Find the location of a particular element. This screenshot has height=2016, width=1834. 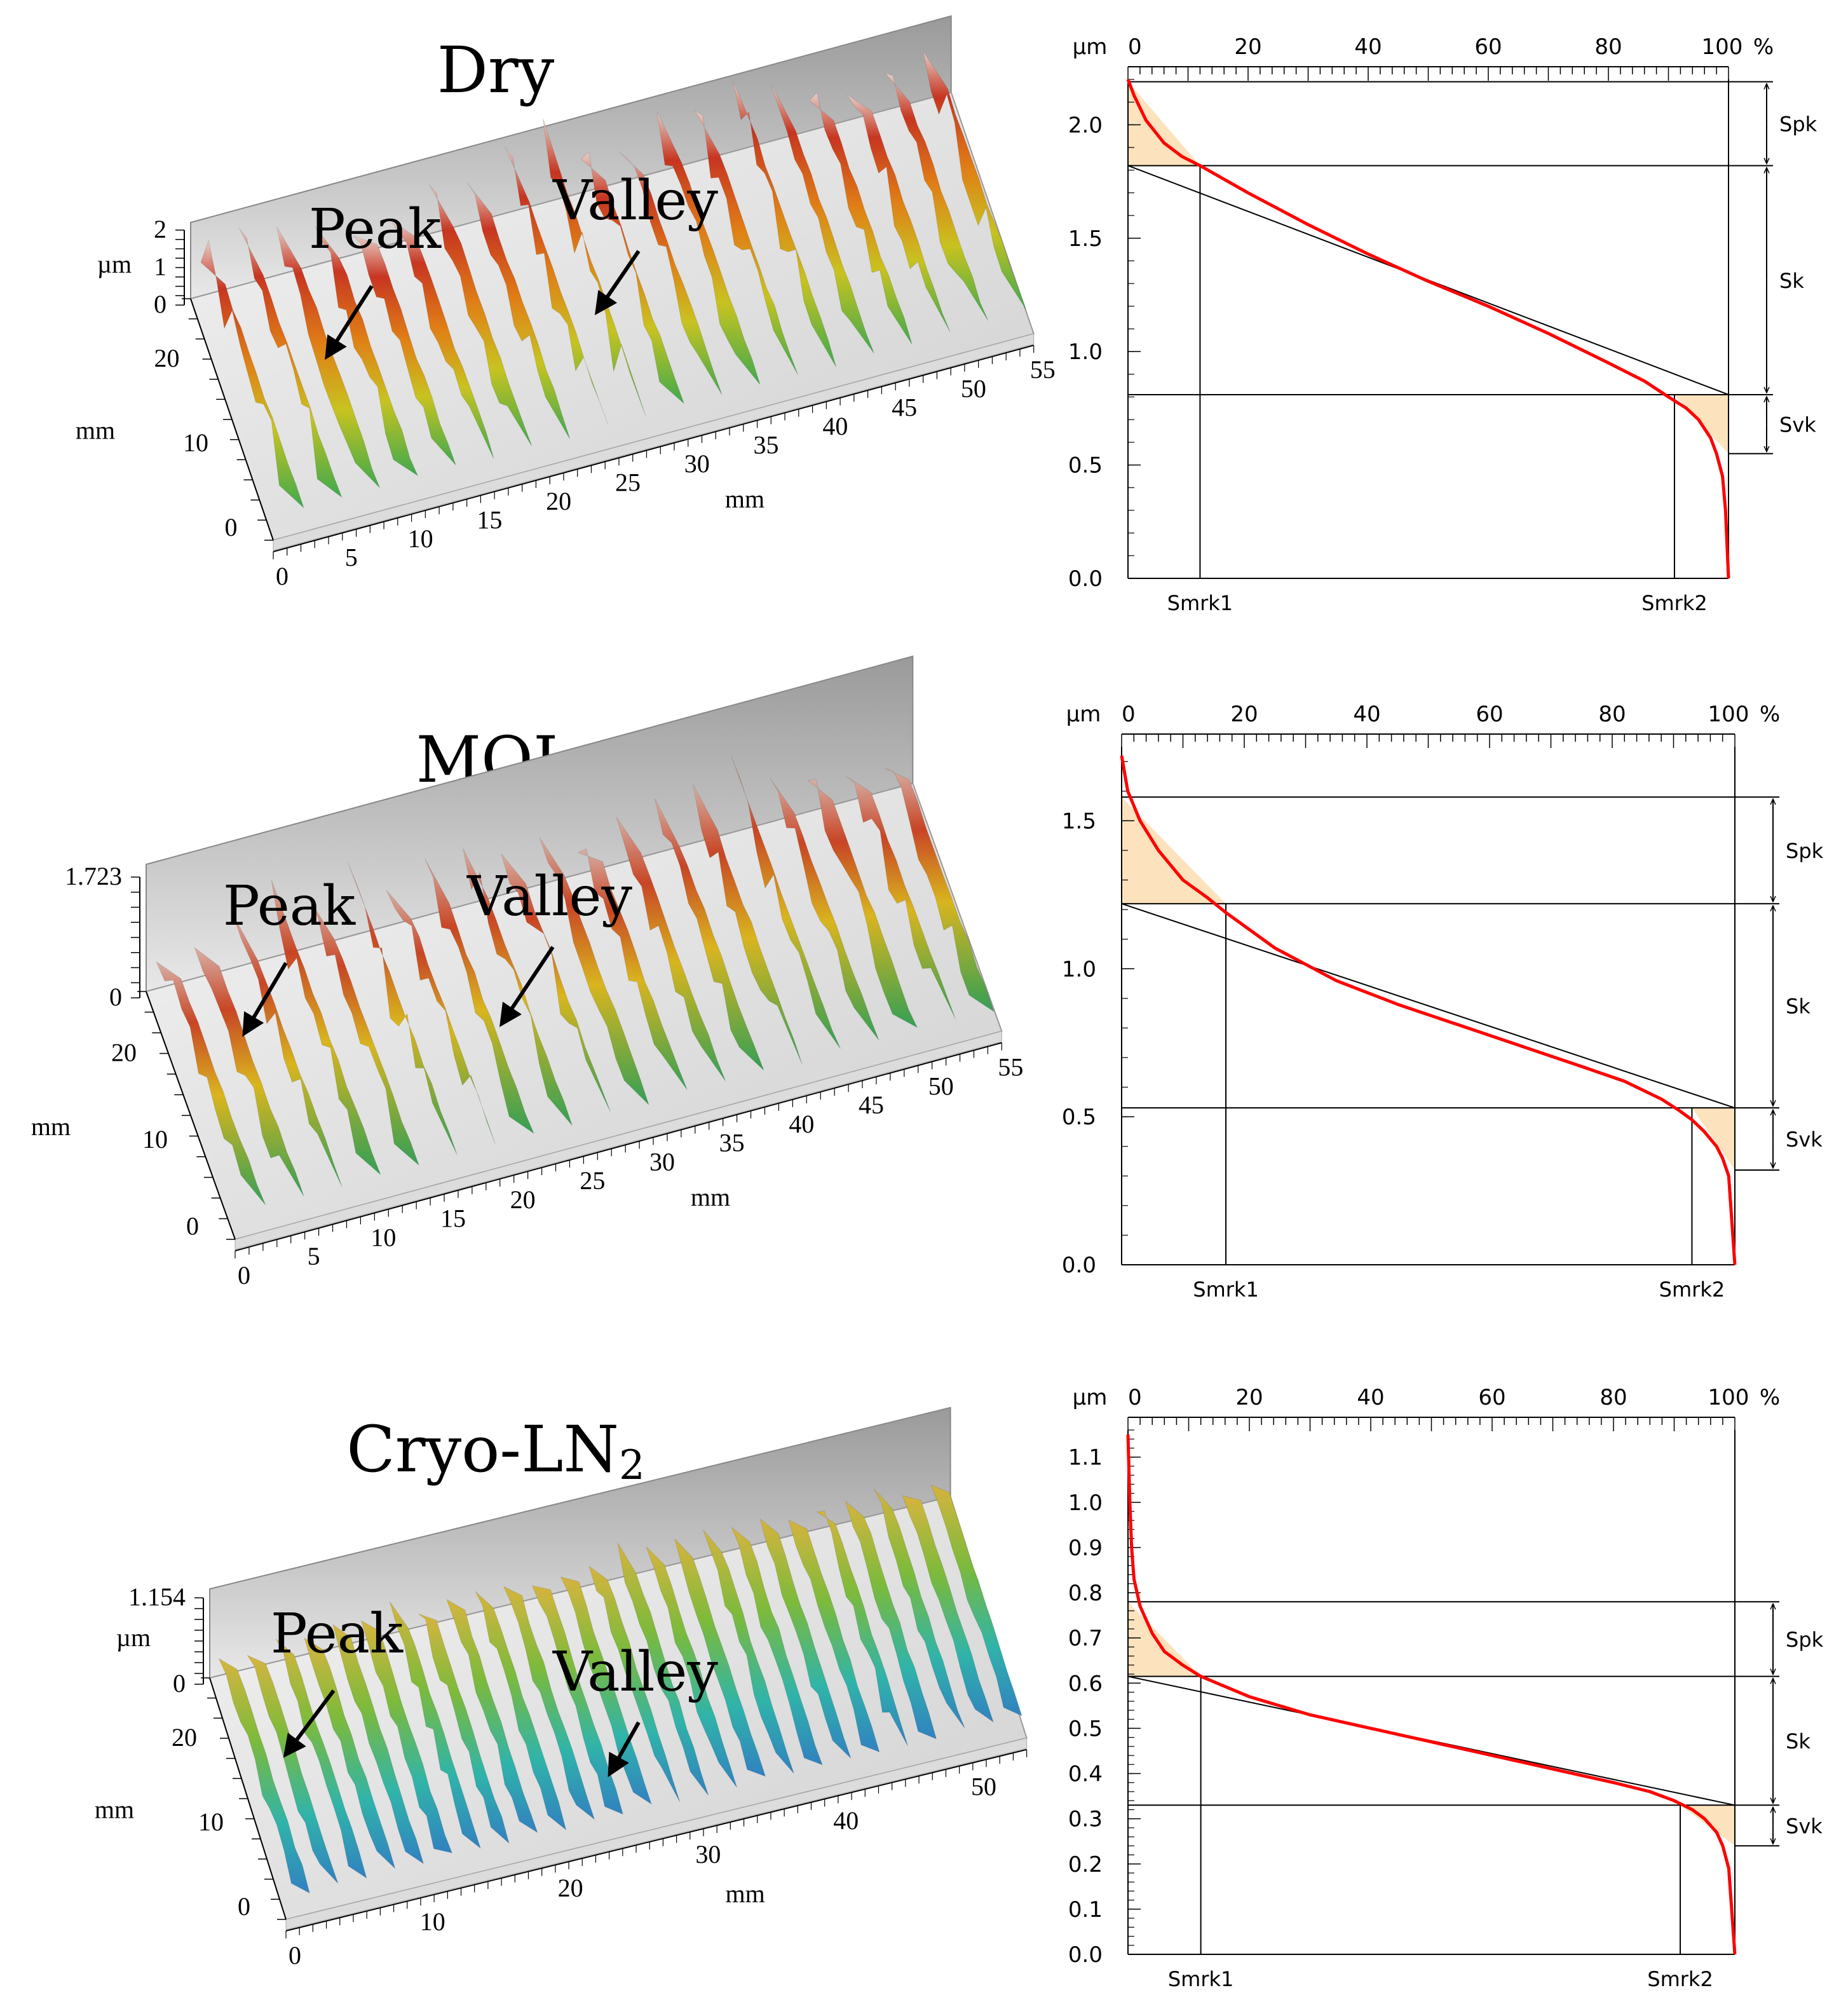

svk-area is located at coordinates (1713, 1139).